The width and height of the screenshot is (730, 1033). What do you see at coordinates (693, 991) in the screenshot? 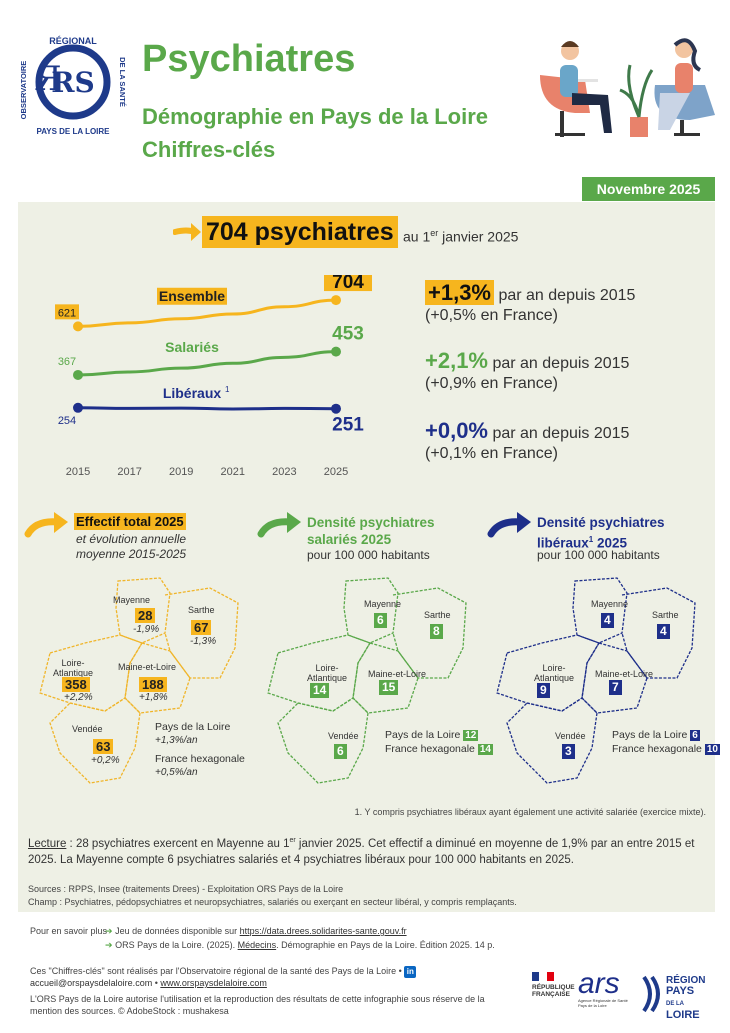
I see `region-line-2: PAYS` at bounding box center [693, 991].